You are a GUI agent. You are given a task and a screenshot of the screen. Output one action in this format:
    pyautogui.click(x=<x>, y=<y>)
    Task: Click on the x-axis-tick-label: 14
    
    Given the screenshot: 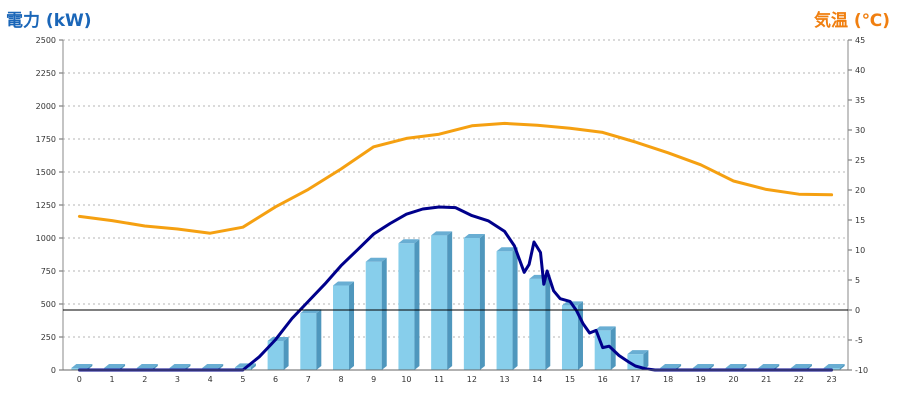 What is the action you would take?
    pyautogui.click(x=537, y=379)
    